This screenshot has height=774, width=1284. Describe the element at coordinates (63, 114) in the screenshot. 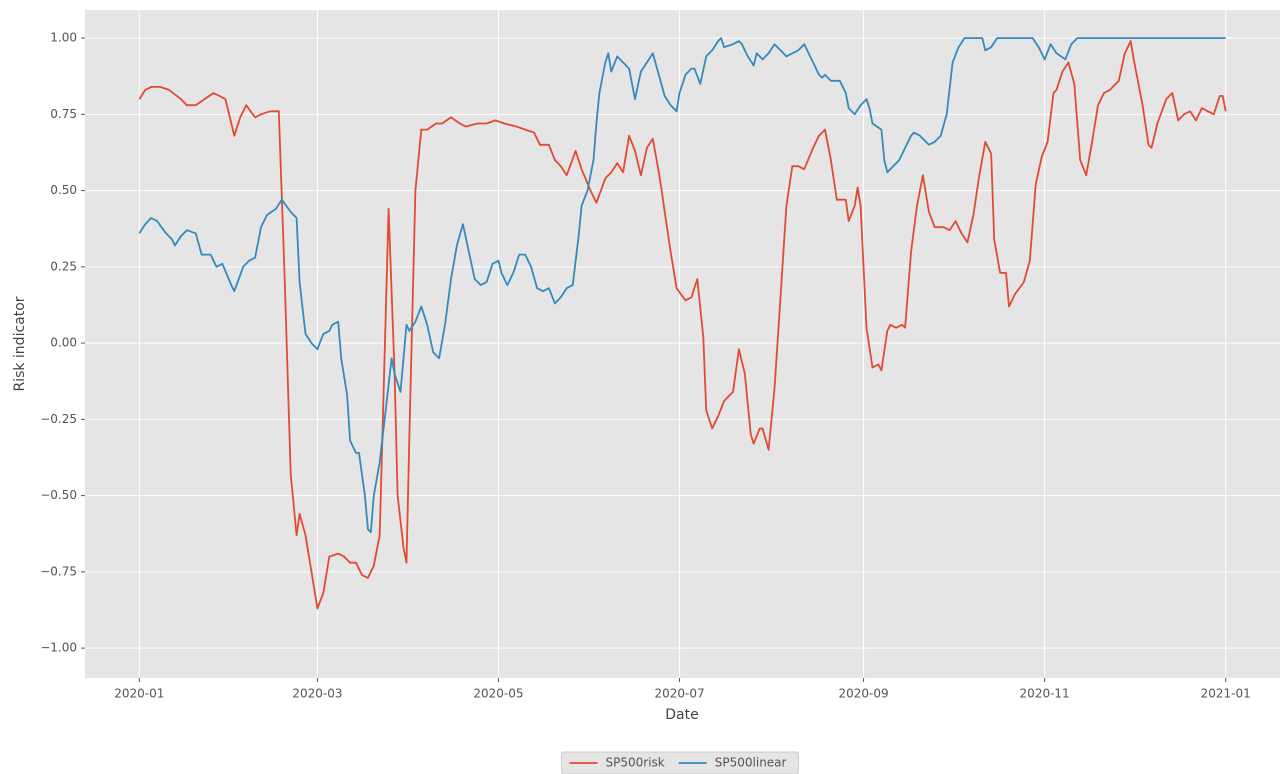

I see `y-tick-label: 0.75` at that location.